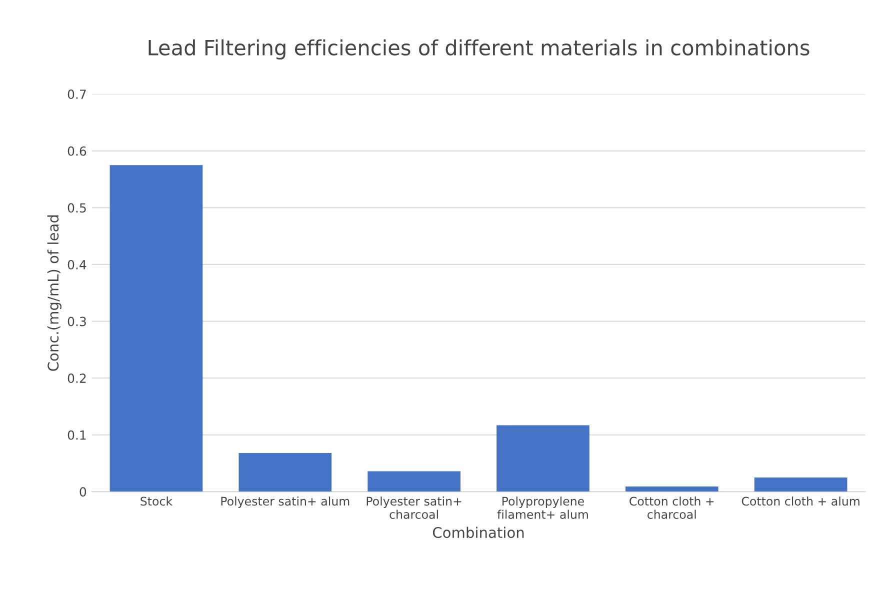 The image size is (874, 607). What do you see at coordinates (77, 378) in the screenshot?
I see `y-tick-label: 0.2` at bounding box center [77, 378].